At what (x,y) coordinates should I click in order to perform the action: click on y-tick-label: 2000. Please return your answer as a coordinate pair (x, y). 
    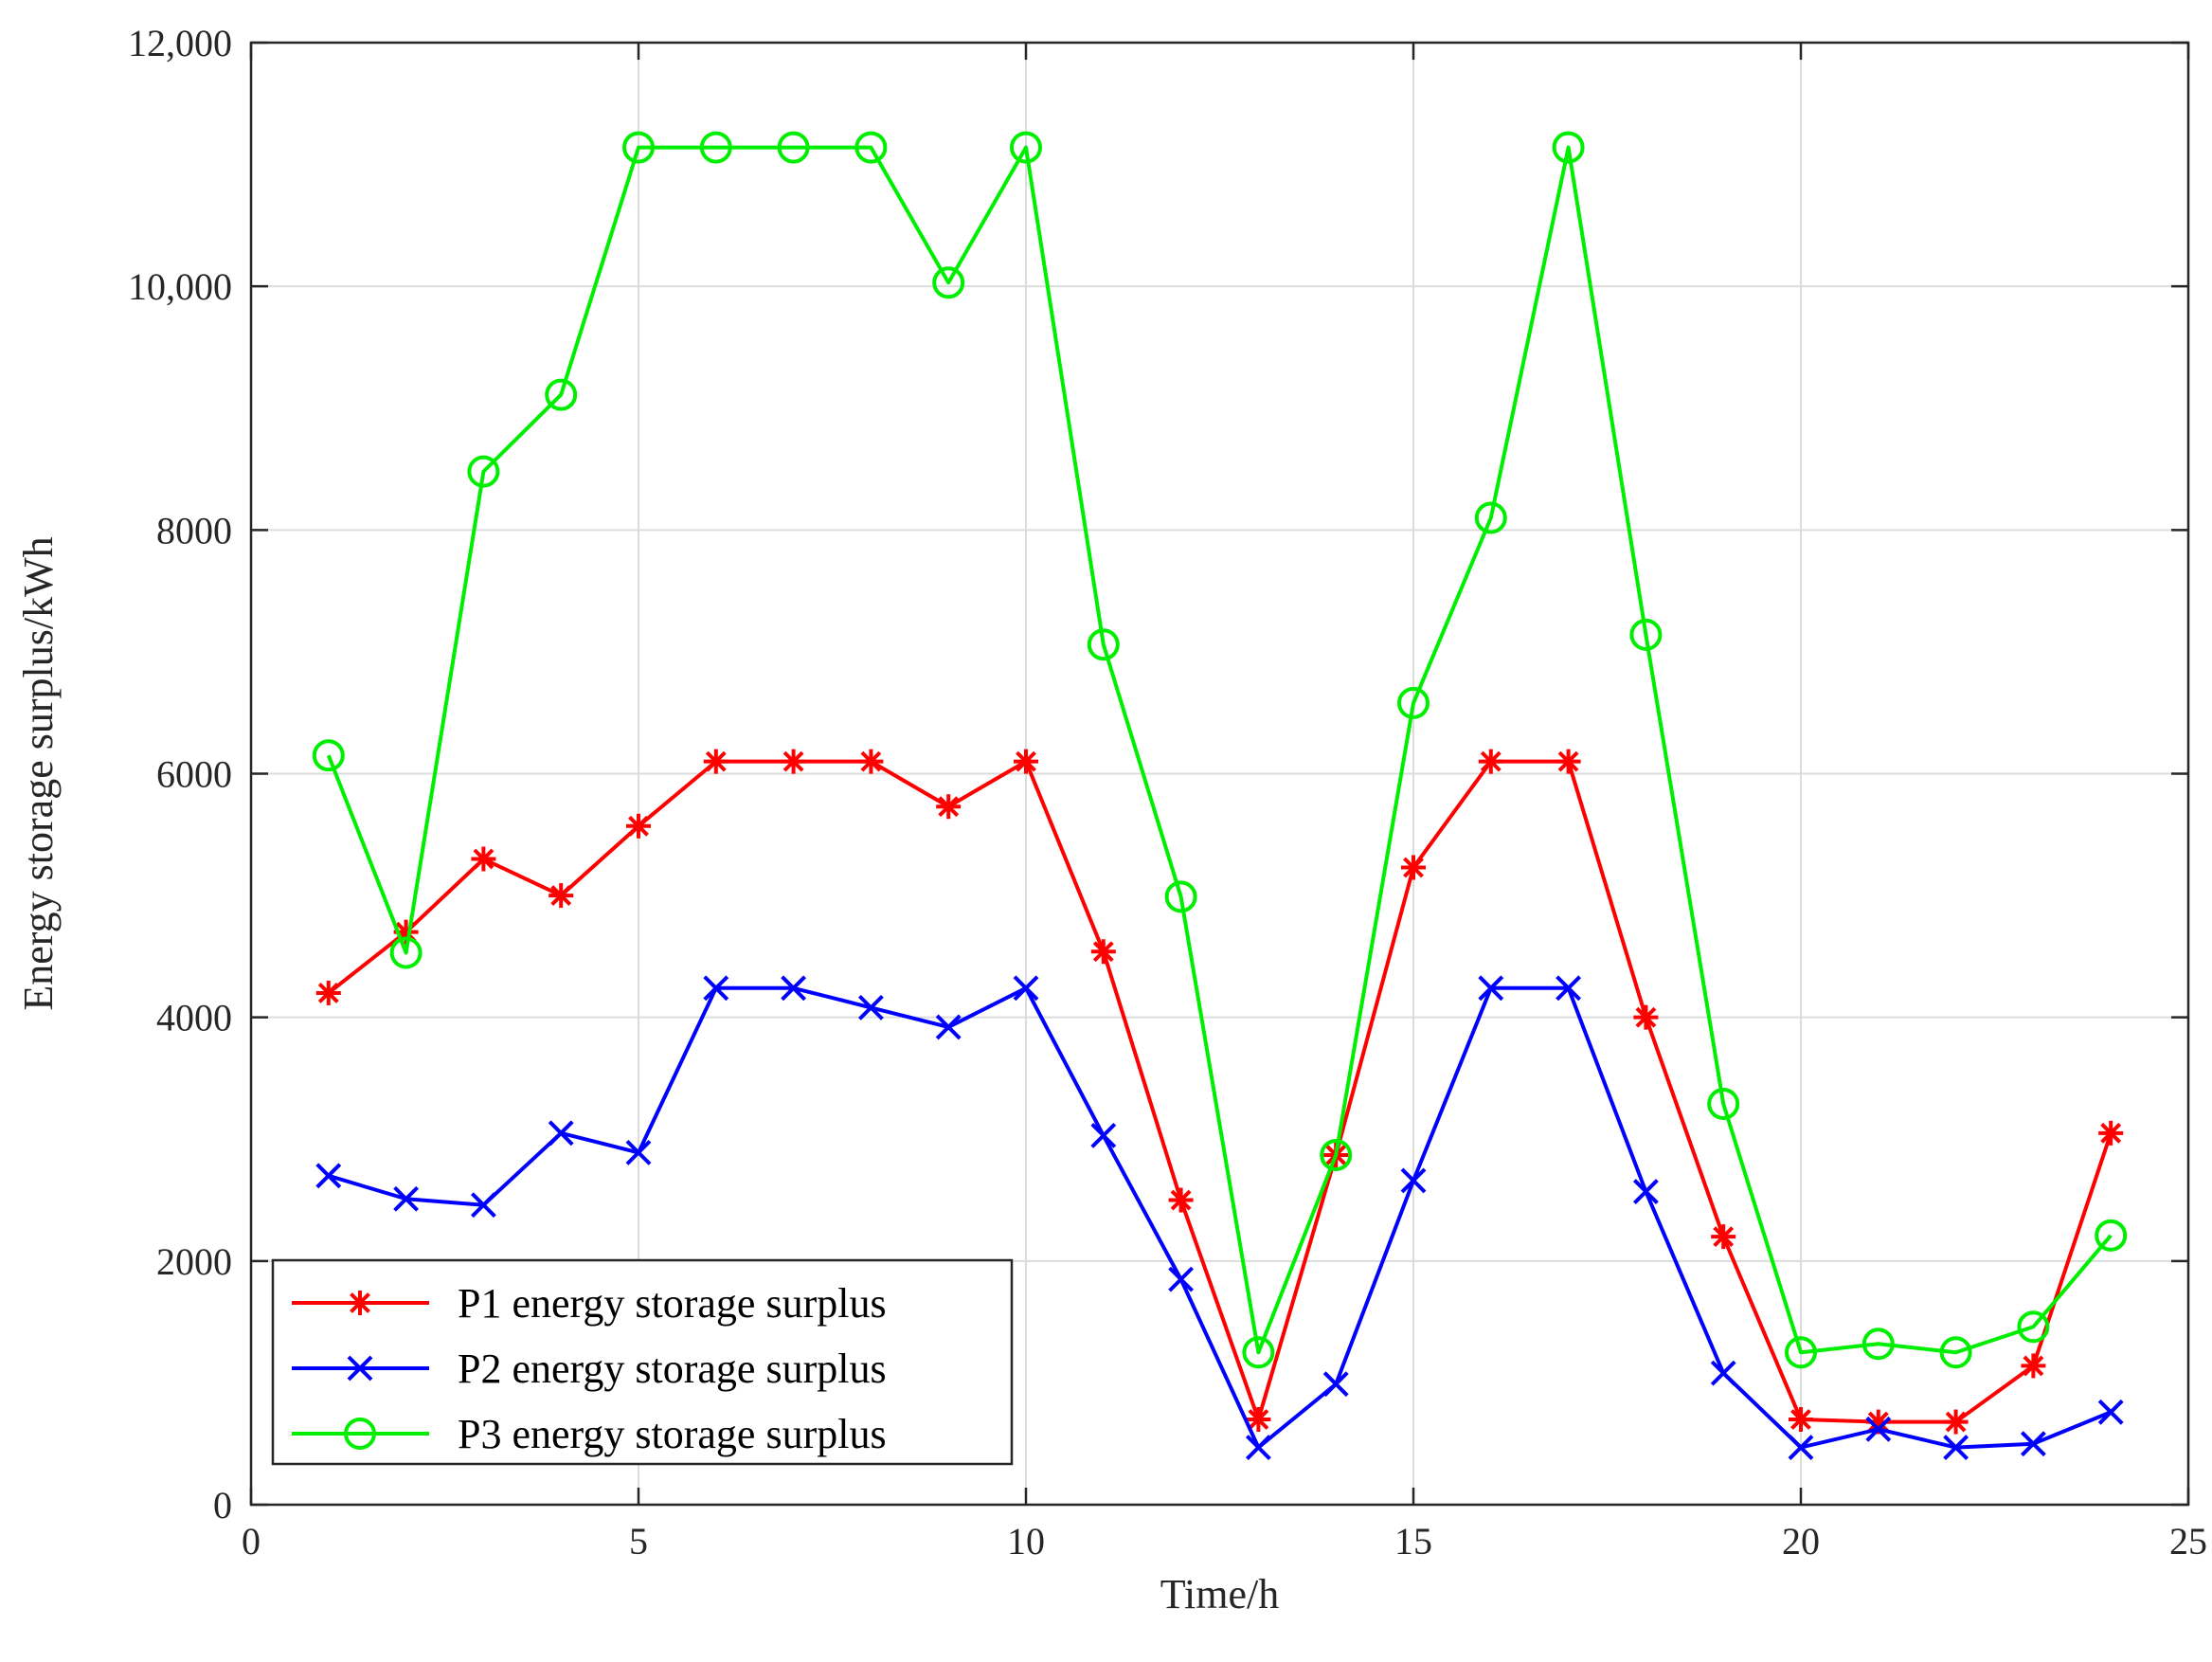
    Looking at the image, I should click on (194, 1261).